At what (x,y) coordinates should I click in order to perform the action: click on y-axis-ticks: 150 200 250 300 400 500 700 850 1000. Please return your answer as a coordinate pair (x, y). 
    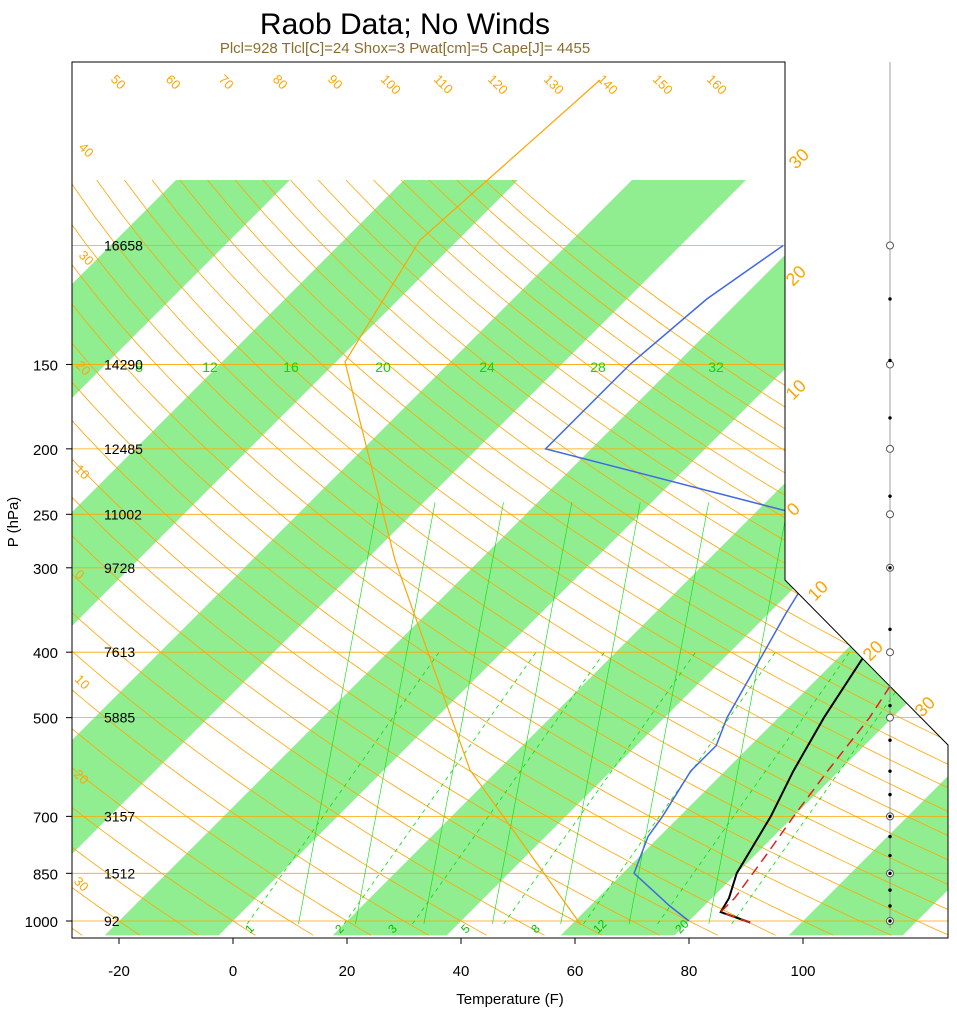
    Looking at the image, I should click on (48, 644).